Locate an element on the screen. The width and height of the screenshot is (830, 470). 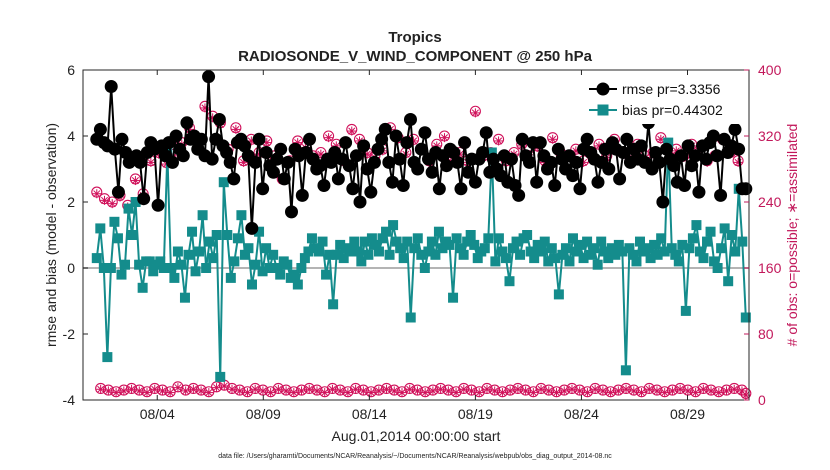
legend-box is located at coordinates (663, 100).